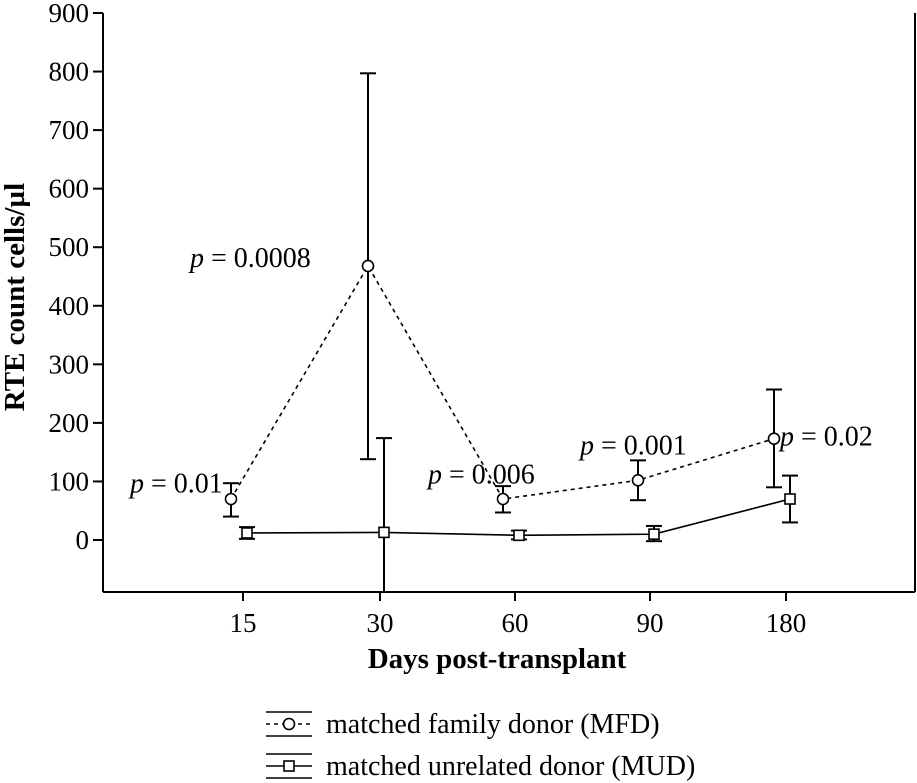 The image size is (917, 783). Describe the element at coordinates (69, 189) in the screenshot. I see `y-tick-label: 600` at that location.